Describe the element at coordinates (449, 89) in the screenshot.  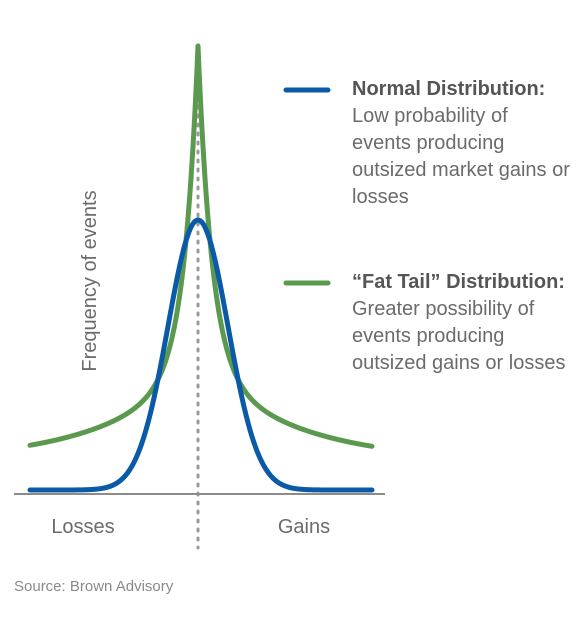
I see `legend-title-normal: Normal Distribution:` at that location.